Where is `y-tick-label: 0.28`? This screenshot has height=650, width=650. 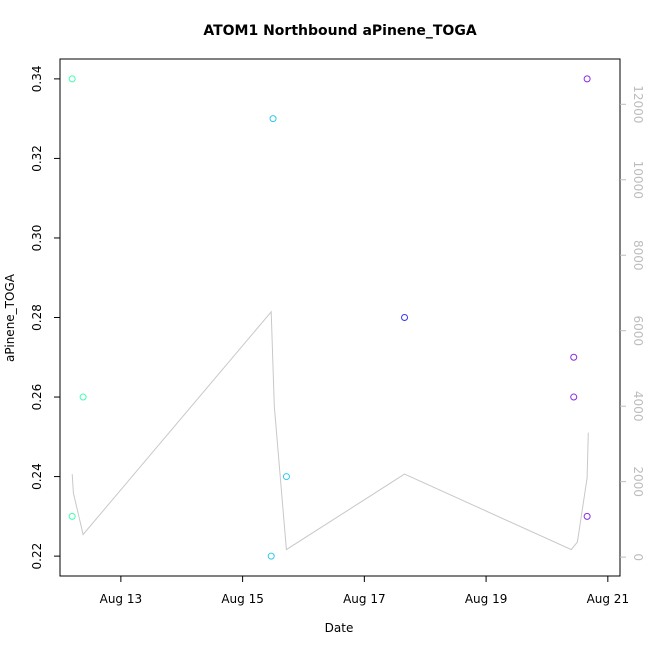
y-tick-label: 0.28 is located at coordinates (37, 317).